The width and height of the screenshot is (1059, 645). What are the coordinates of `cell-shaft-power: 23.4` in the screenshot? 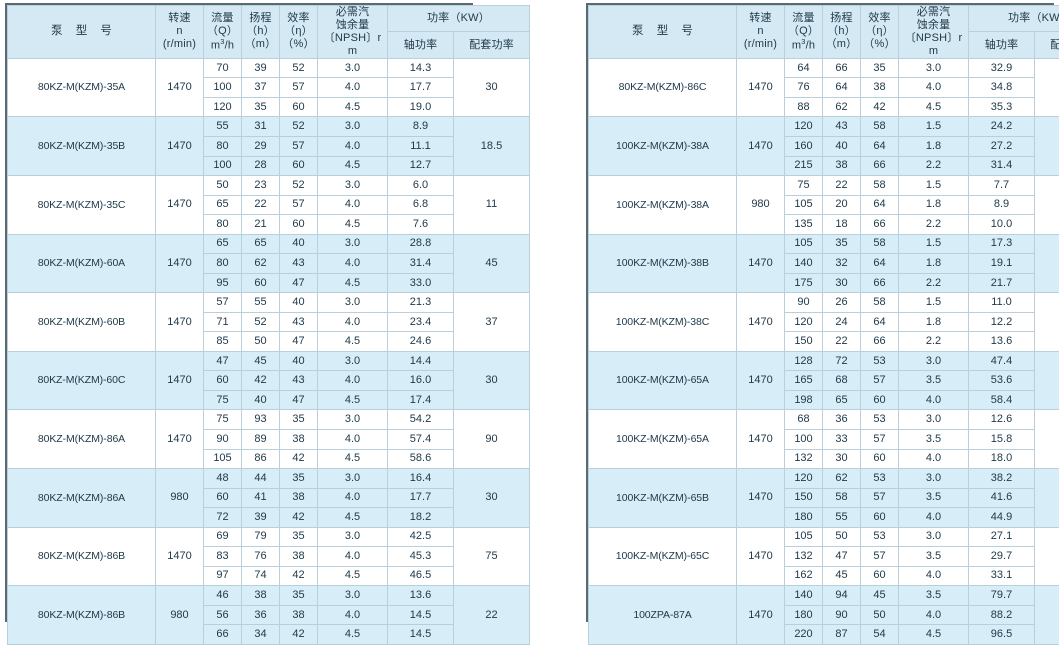 It's located at (421, 322).